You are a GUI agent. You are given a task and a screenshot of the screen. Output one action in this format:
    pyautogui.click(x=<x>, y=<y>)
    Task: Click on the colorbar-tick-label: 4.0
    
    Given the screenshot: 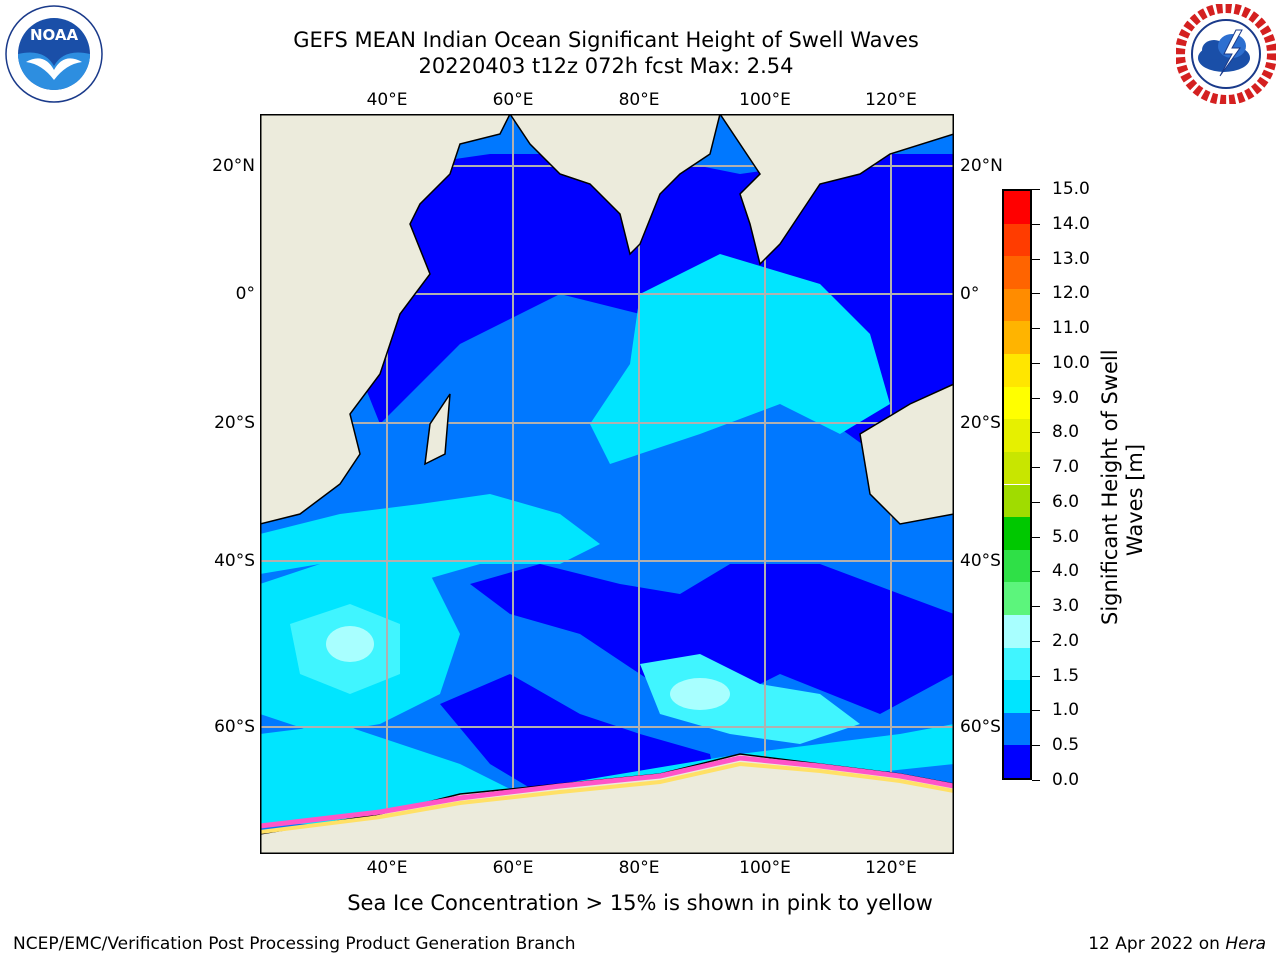 What is the action you would take?
    pyautogui.click(x=1066, y=571)
    